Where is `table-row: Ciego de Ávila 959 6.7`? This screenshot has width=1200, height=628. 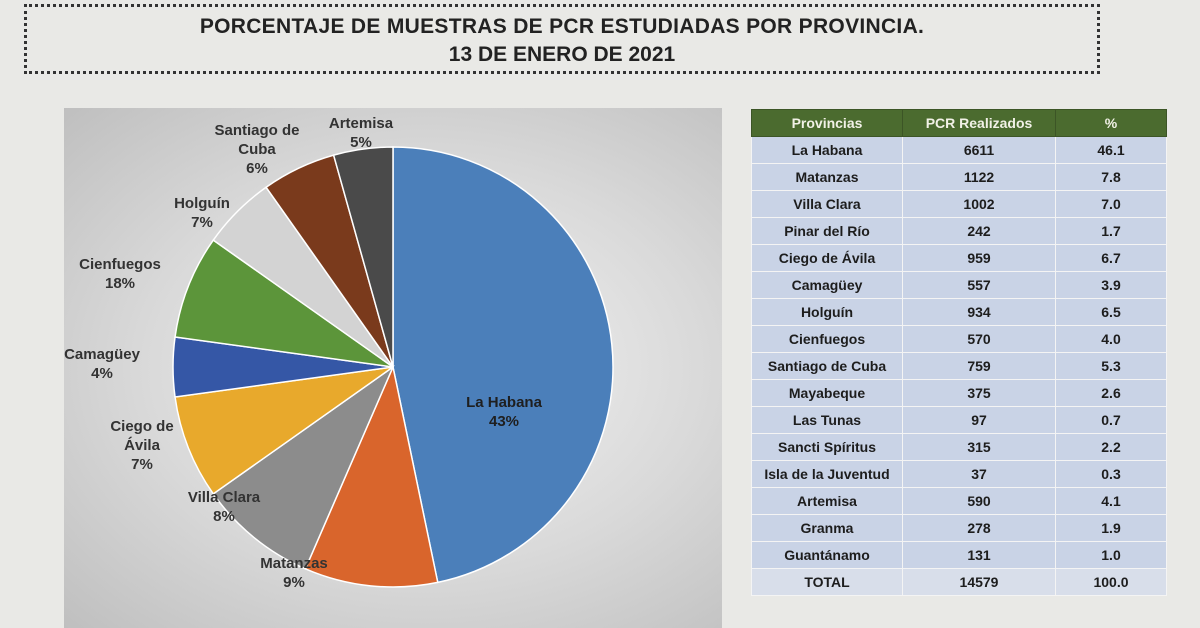
table-row: Ciego de Ávila 959 6.7 is located at coordinates (959, 258).